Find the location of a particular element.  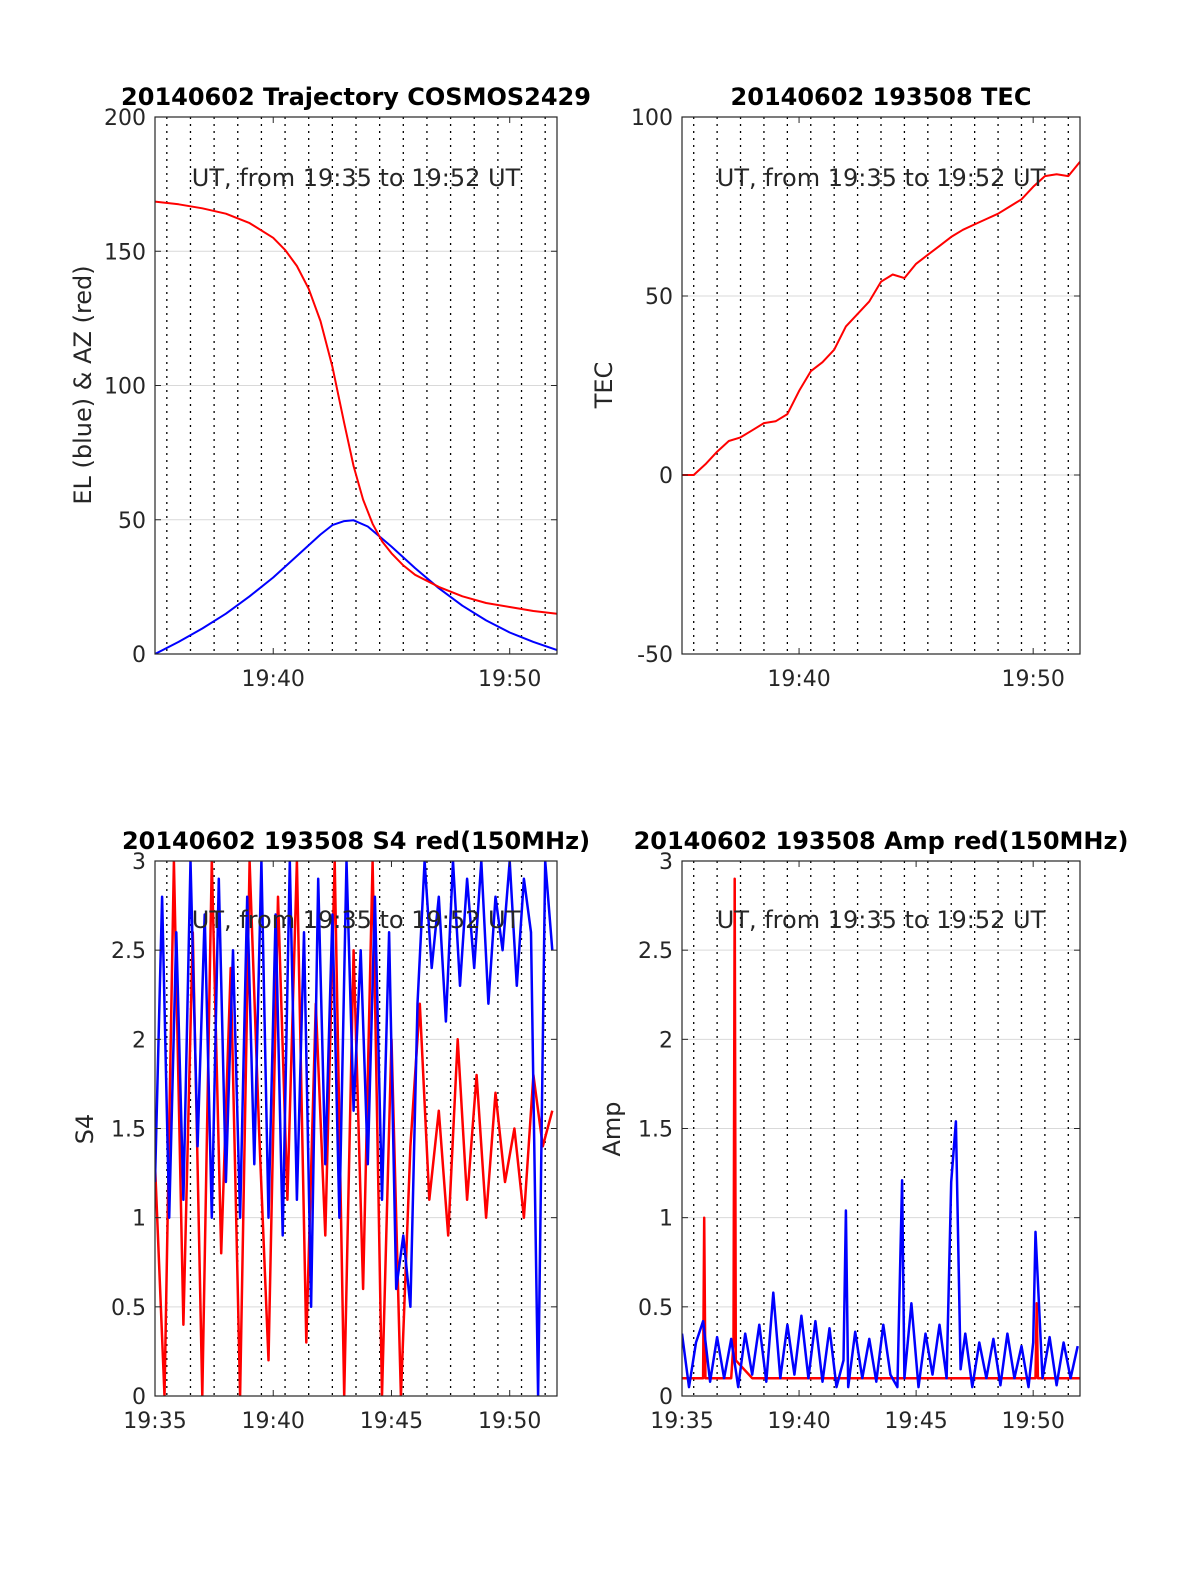

tec-y-tick-label-0: -50 is located at coordinates (655, 655).